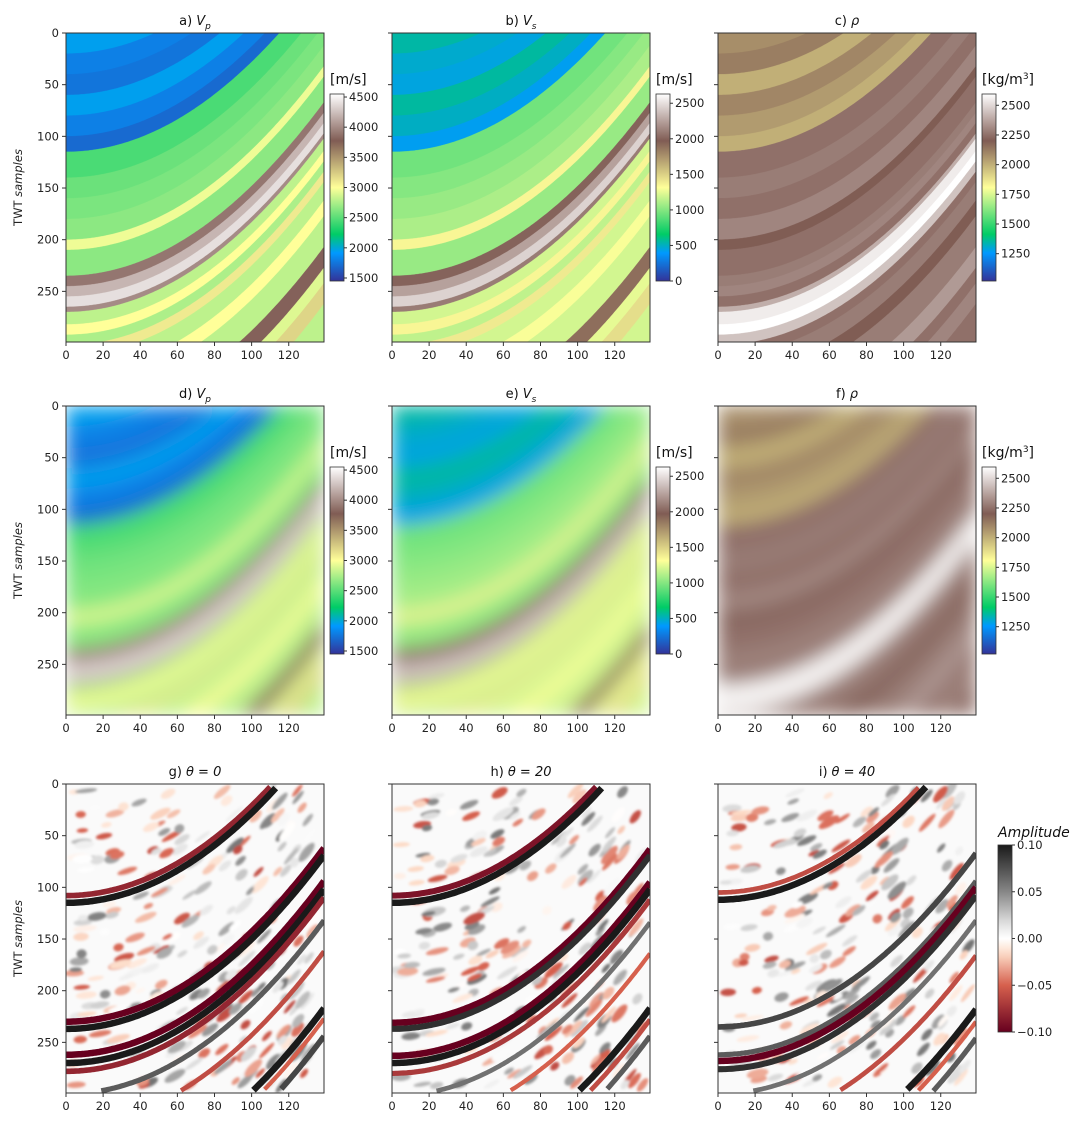 The image size is (1082, 1125). What do you see at coordinates (1033, 833) in the screenshot?
I see `colorbar-label: Amplitude` at bounding box center [1033, 833].